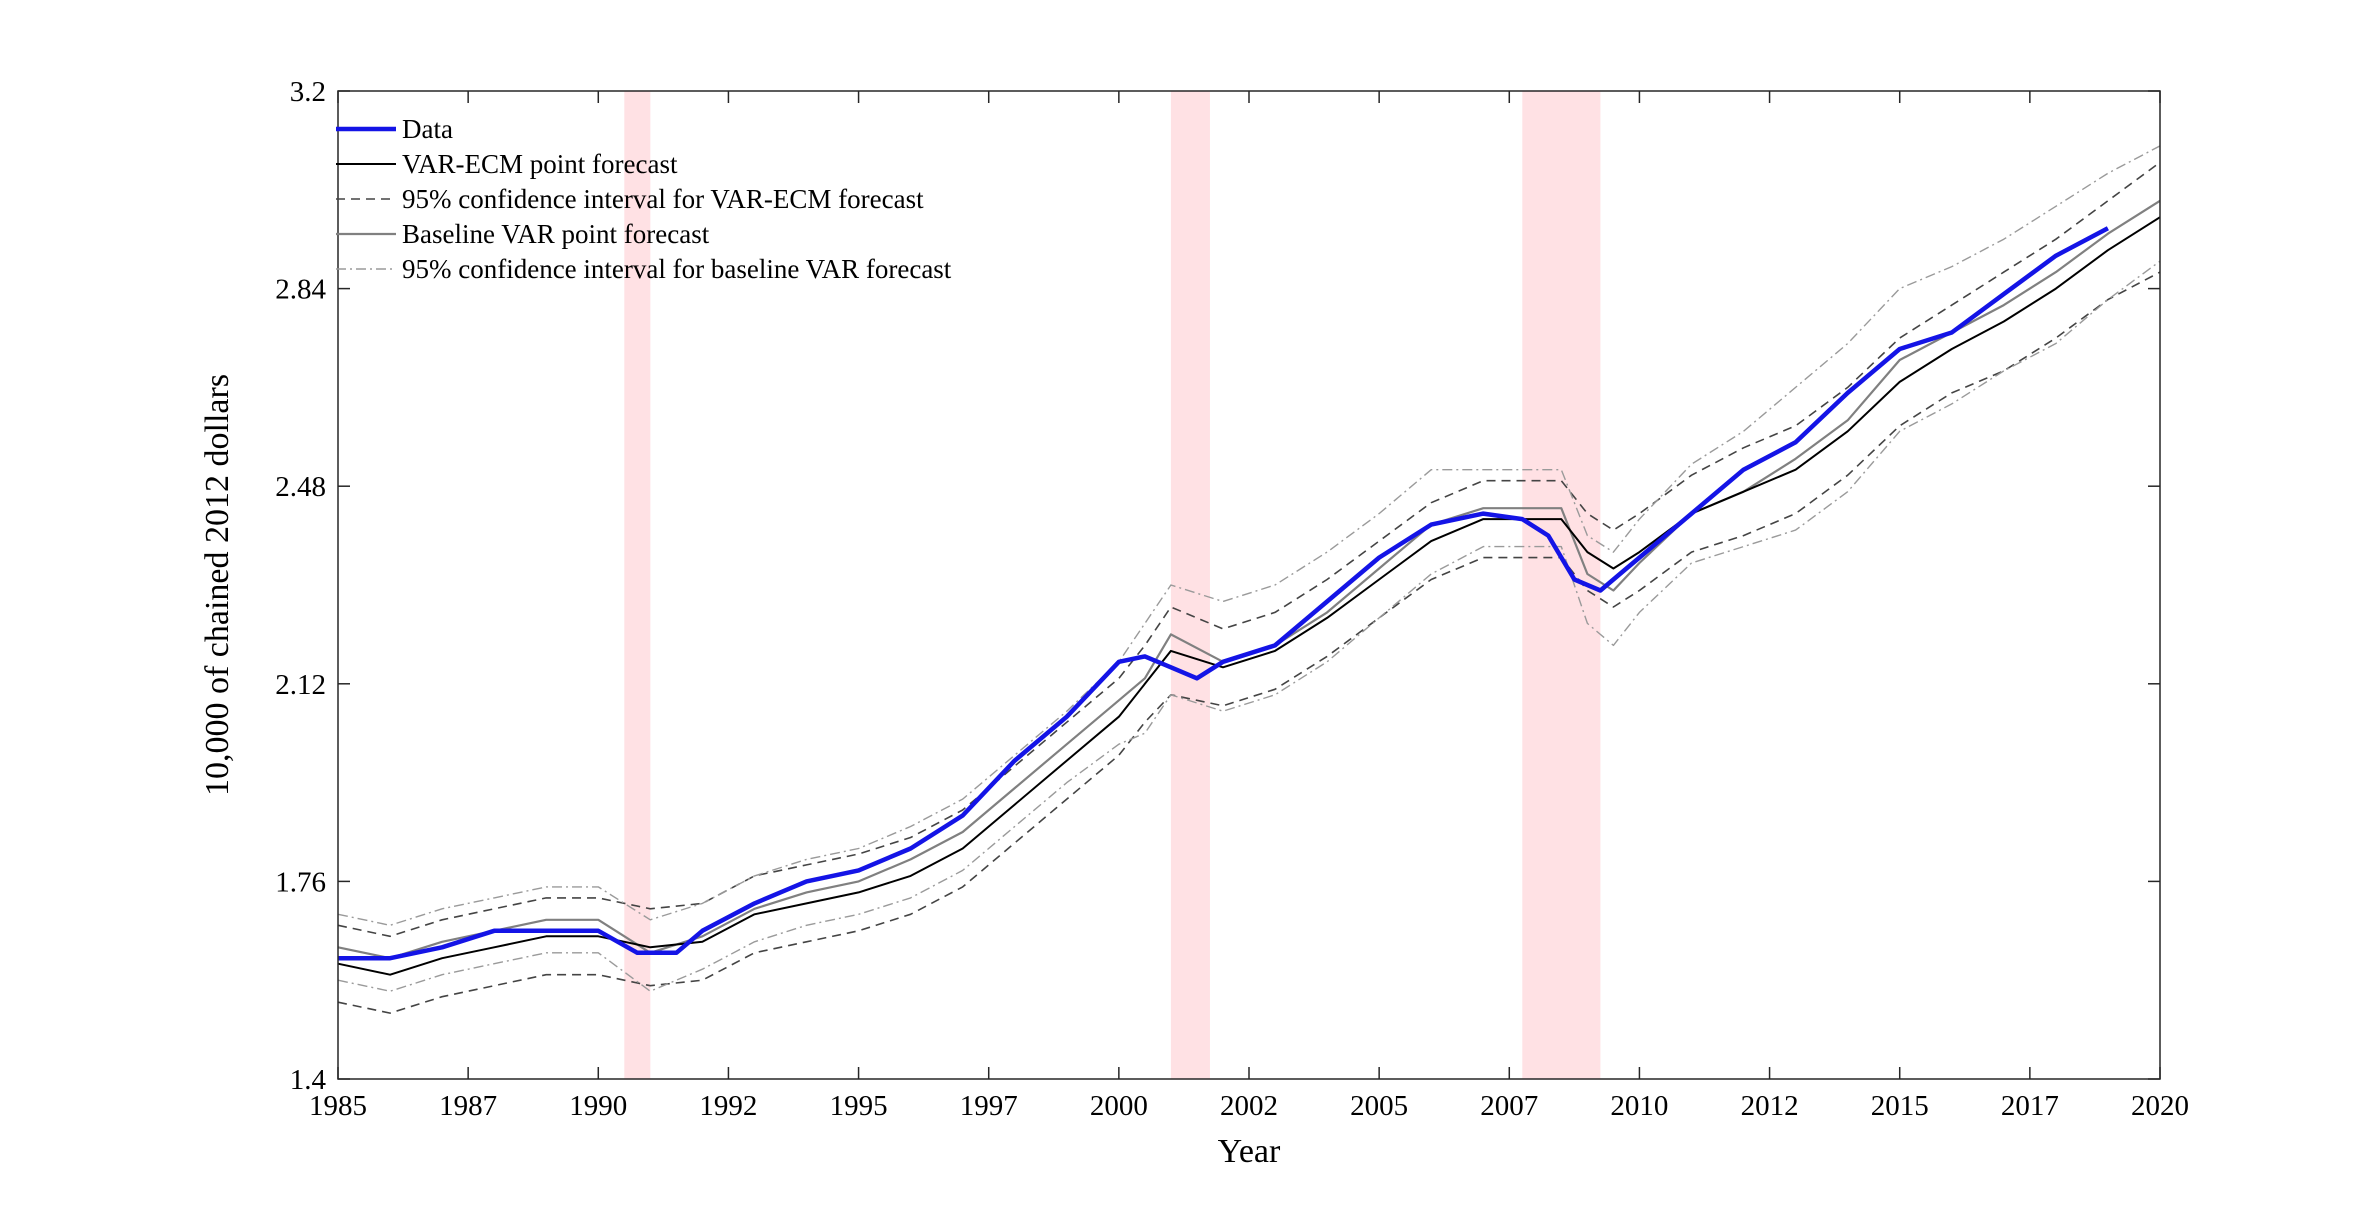  What do you see at coordinates (728, 1106) in the screenshot?
I see `x-tick-label: 1992` at bounding box center [728, 1106].